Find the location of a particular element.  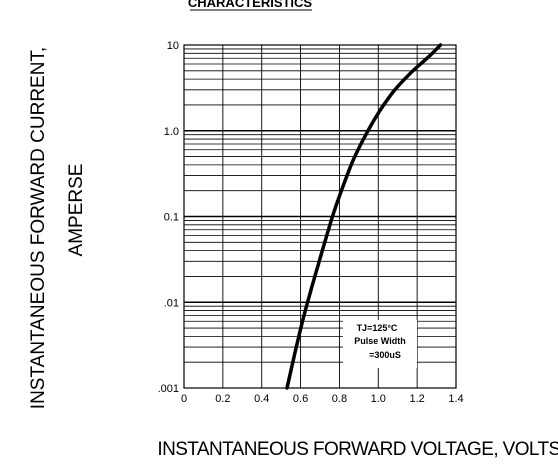

x-axis-ticks: 0 0.2 0.4 0.6 0.8 1.0 1.2 1.4 is located at coordinates (322, 399).